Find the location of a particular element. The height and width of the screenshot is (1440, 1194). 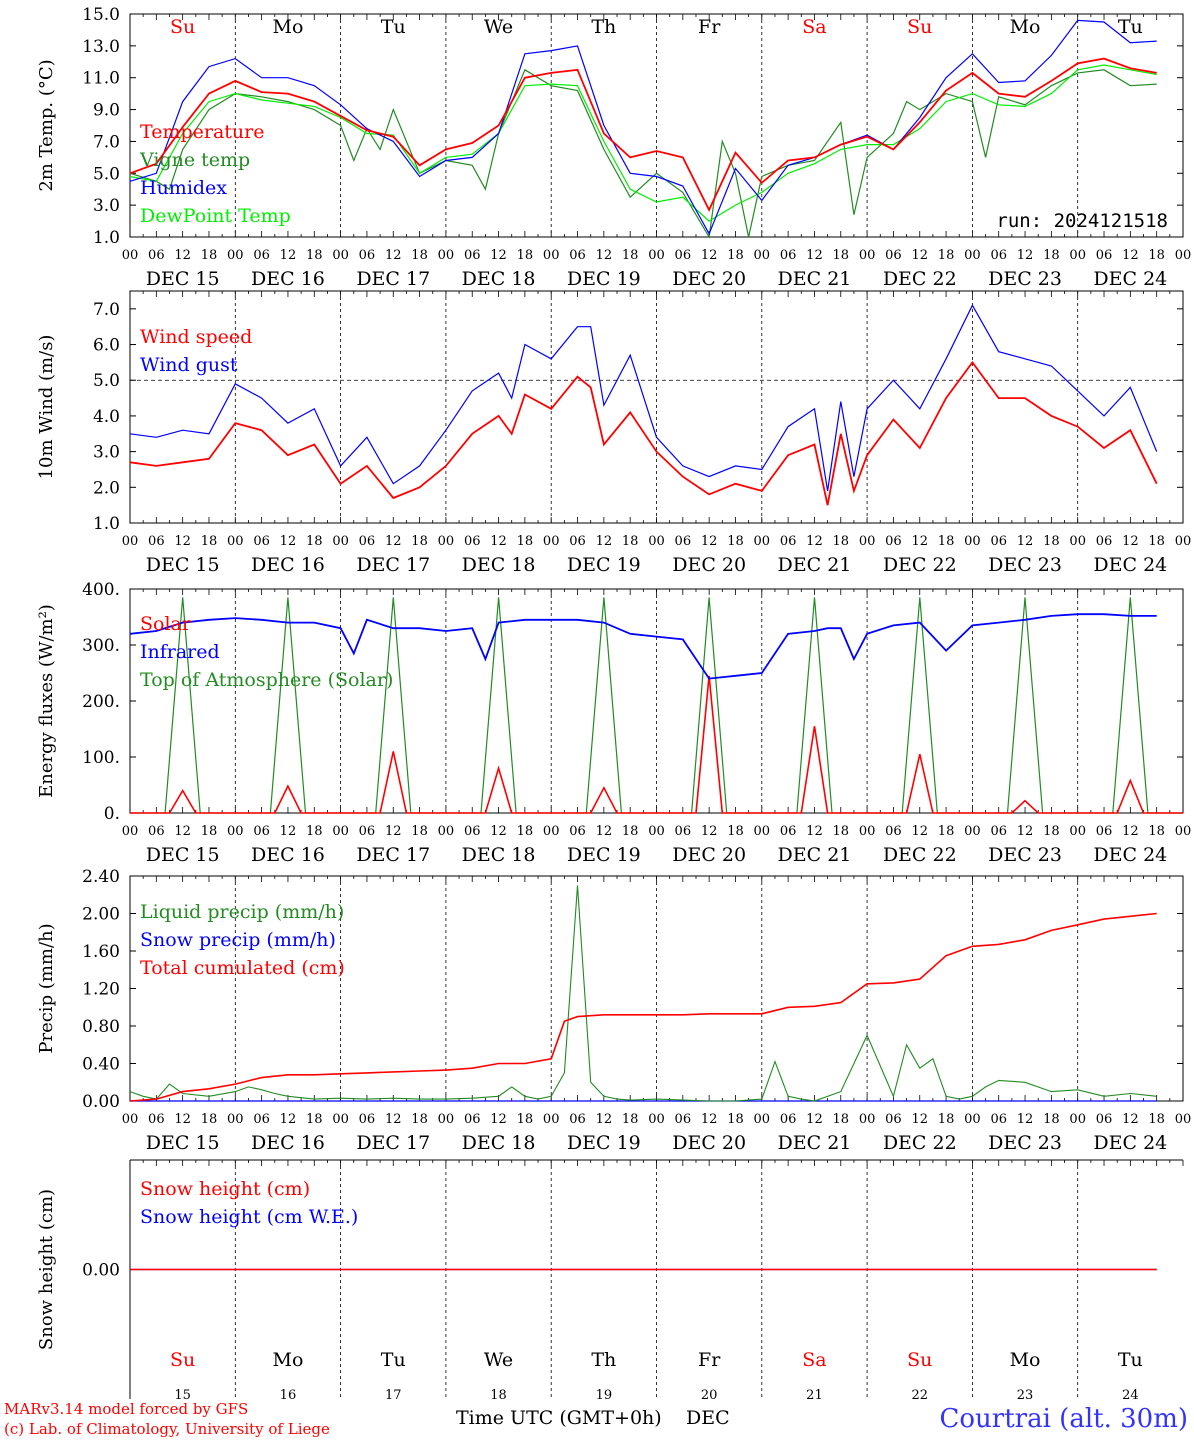

date-label: DEC 19 is located at coordinates (604, 565).